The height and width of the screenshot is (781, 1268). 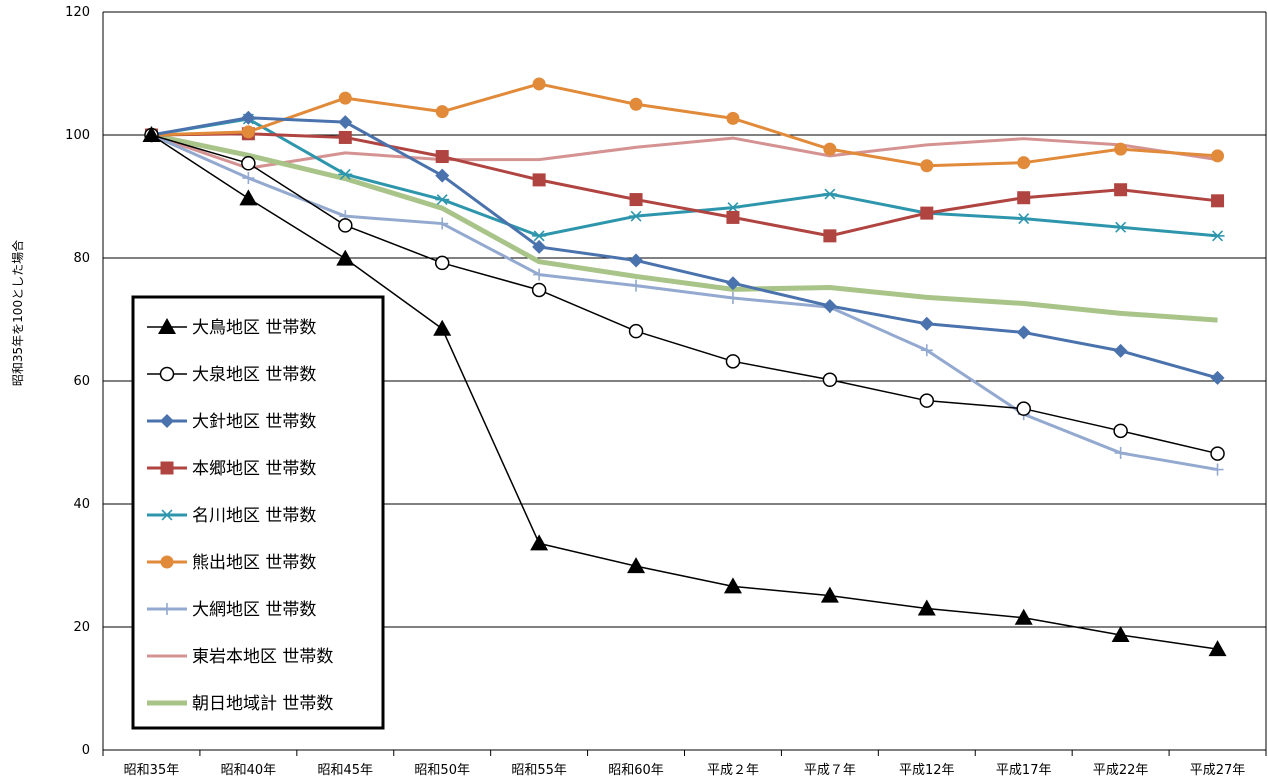 I want to click on legend-item: 本郷地区 世帯数, so click(x=231, y=469).